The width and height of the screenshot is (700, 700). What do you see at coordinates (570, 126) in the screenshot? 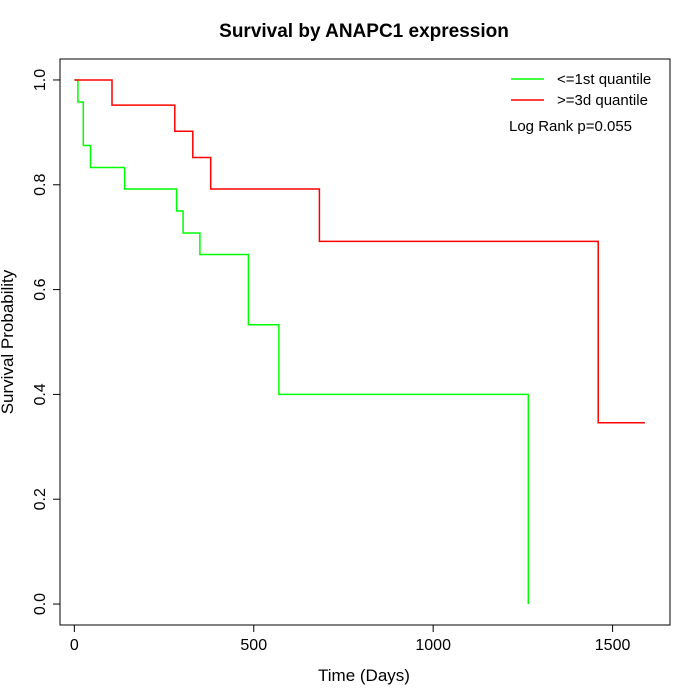
I see `log-rank-annotation: Log Rank p=0.055` at bounding box center [570, 126].